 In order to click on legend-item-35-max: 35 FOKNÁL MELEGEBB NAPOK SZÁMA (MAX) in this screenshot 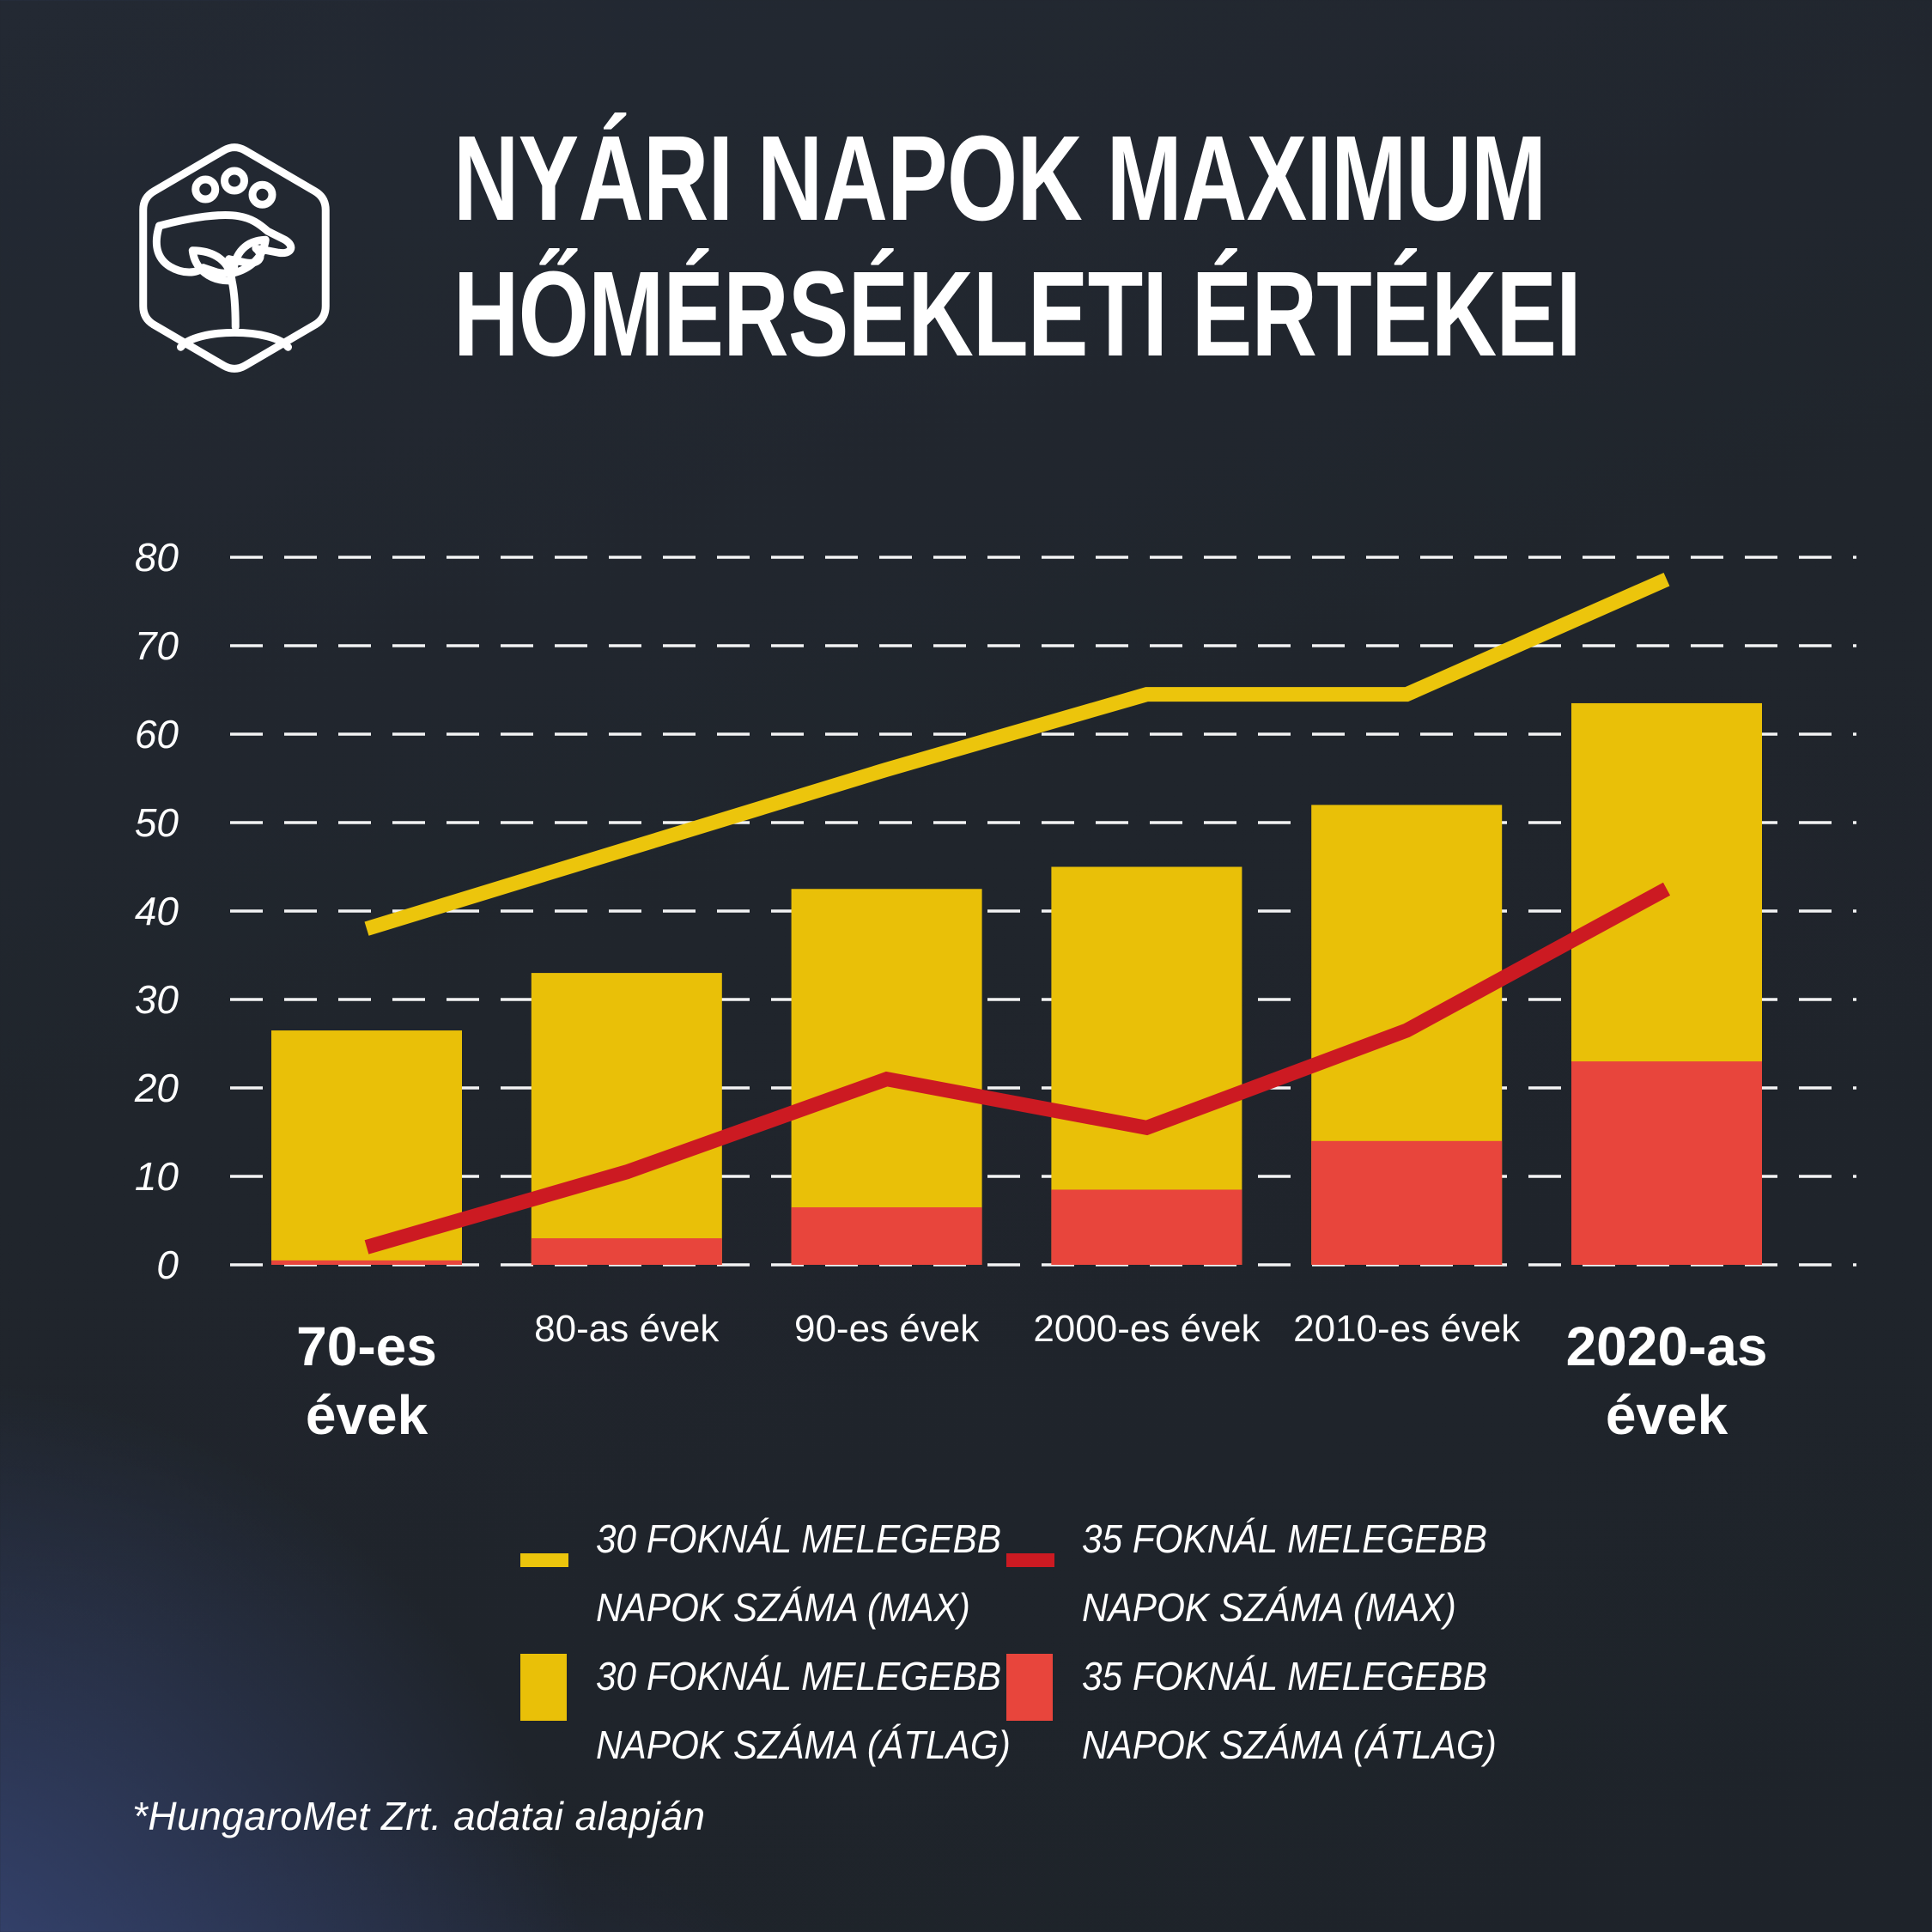, I will do `click(1246, 1573)`.